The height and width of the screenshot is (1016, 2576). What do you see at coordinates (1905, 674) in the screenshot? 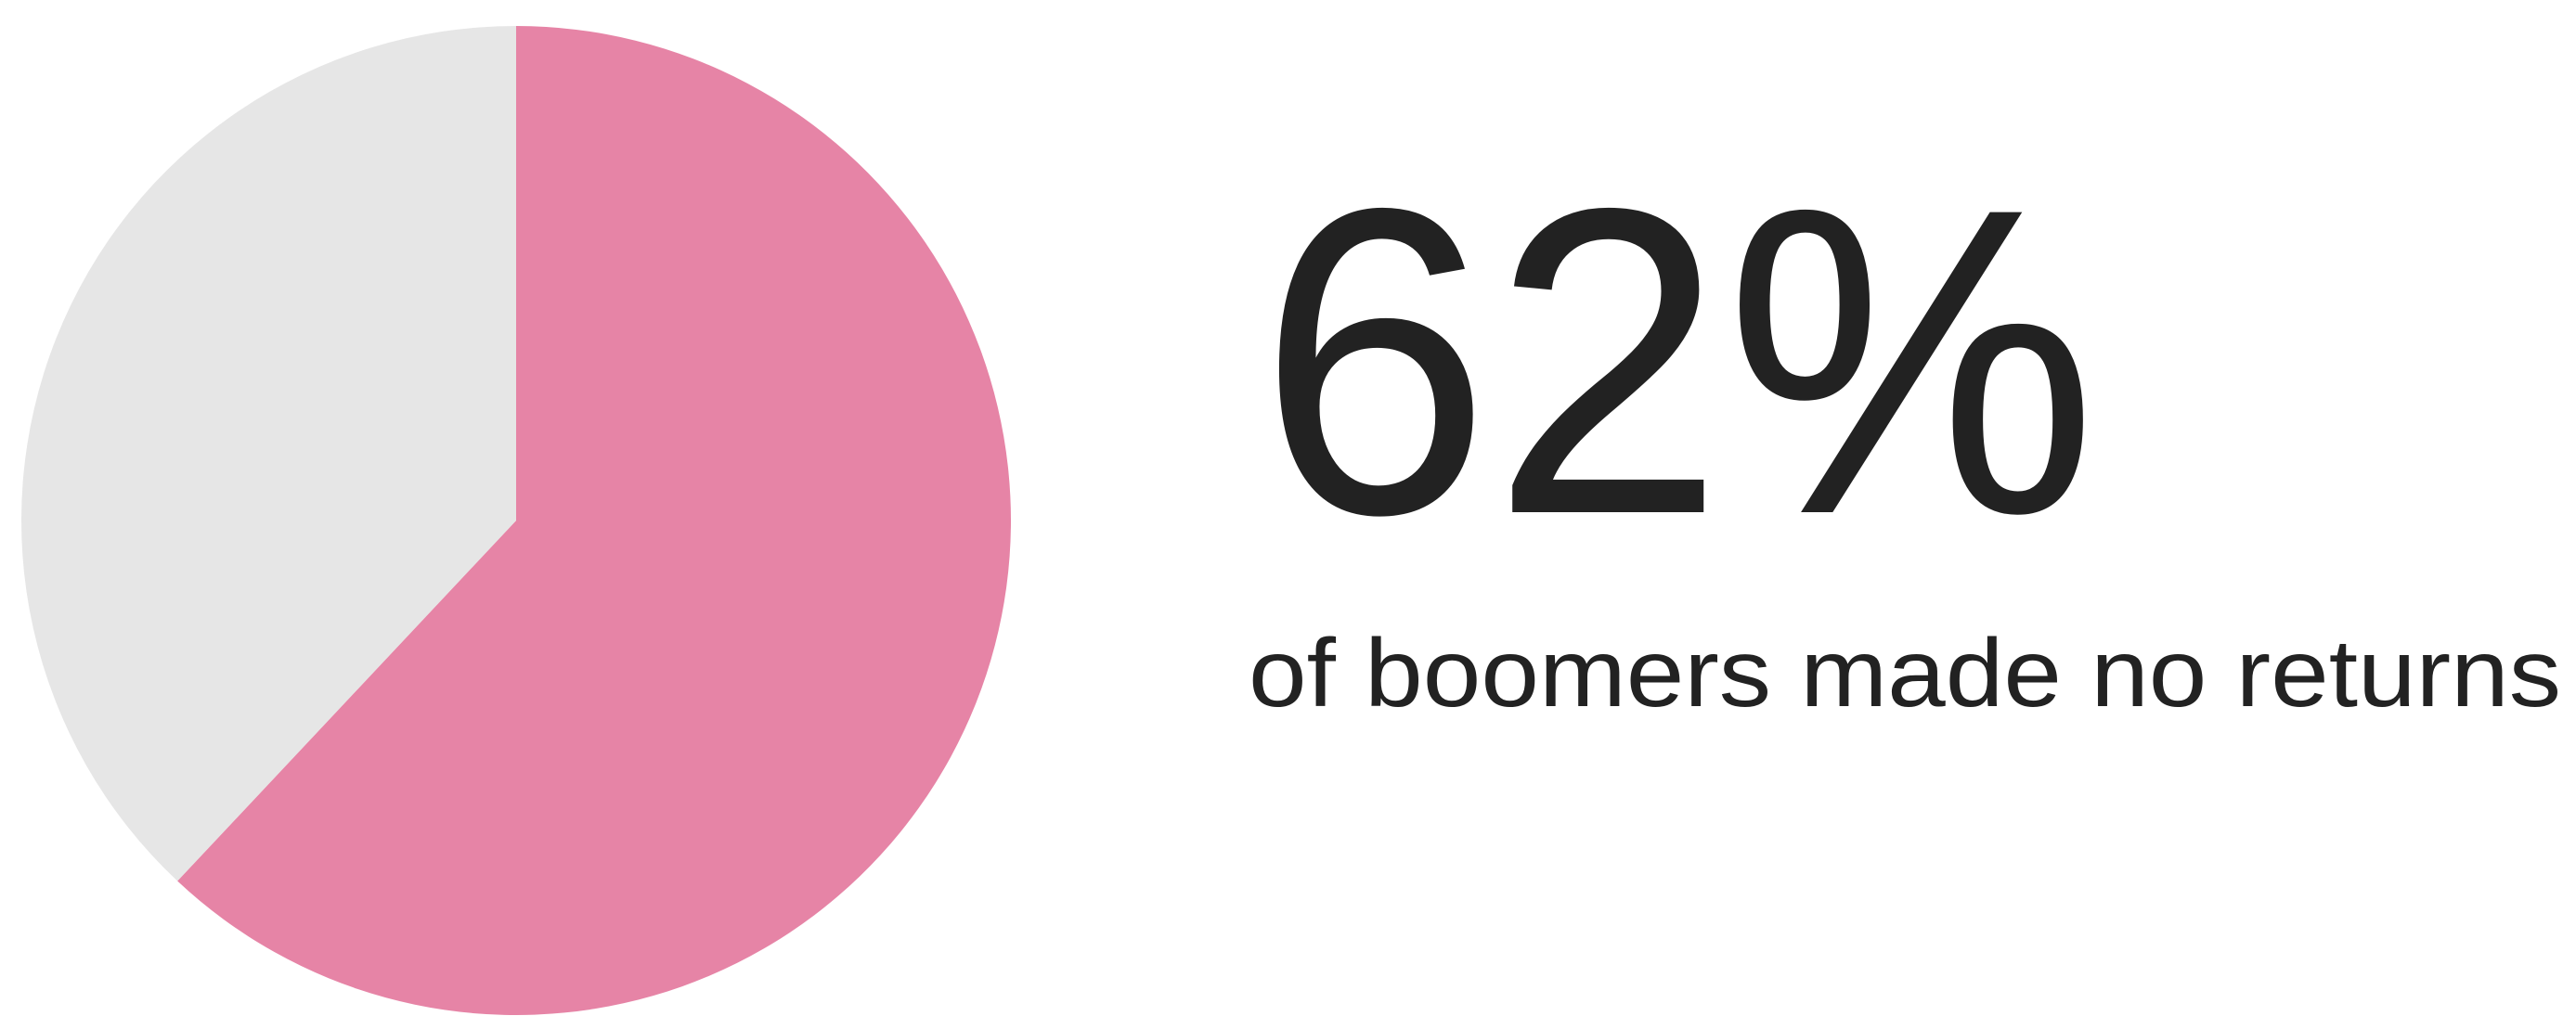
I see `caption: of boomers made no returns` at bounding box center [1905, 674].